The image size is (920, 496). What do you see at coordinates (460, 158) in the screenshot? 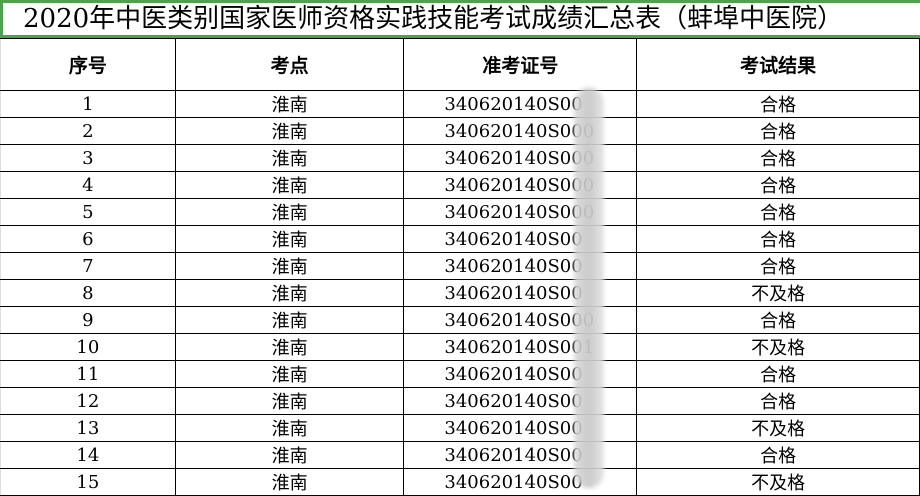
I see `table-row: 3 淮南 340620140S000 合格` at bounding box center [460, 158].